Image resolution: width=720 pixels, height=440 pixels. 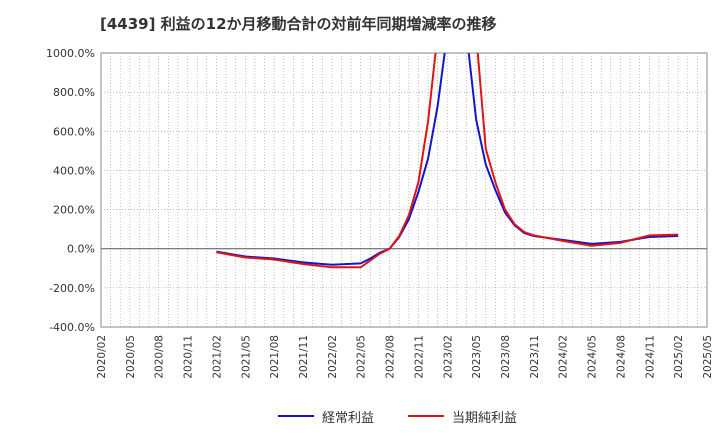 What do you see at coordinates (708, 357) in the screenshot?
I see `x-tick-label: 2025/05` at bounding box center [708, 357].